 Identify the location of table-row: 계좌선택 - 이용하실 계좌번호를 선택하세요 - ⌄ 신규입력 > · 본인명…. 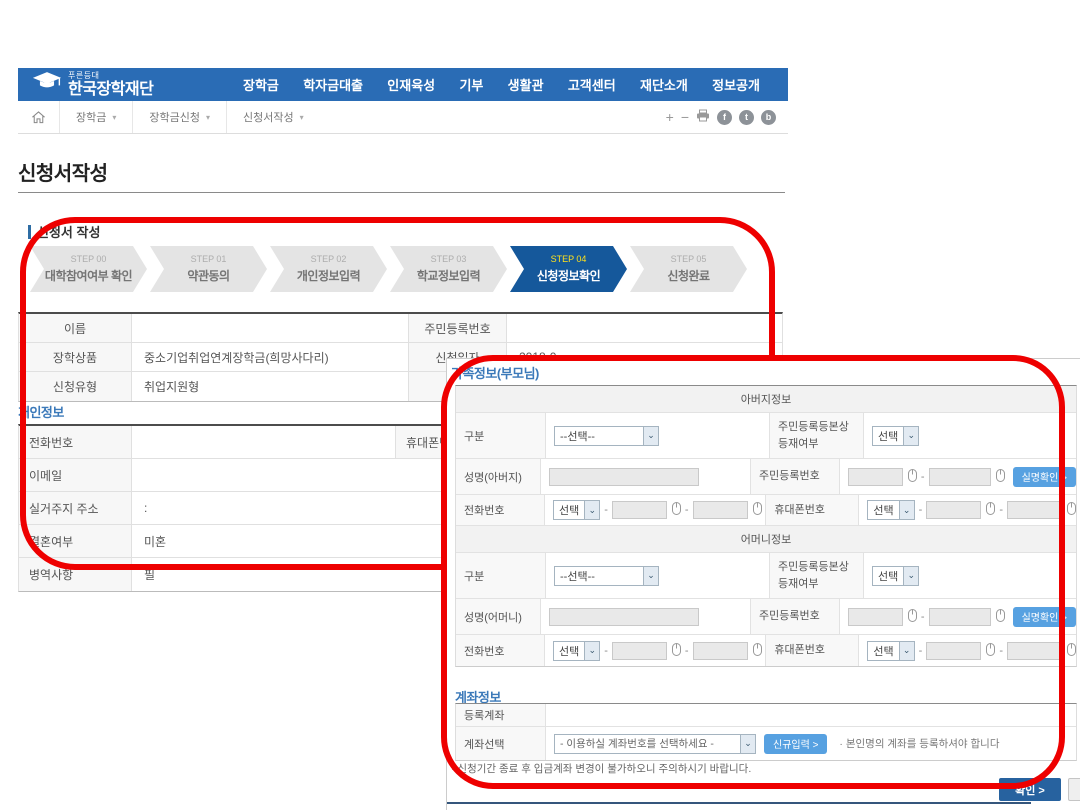
(766, 743).